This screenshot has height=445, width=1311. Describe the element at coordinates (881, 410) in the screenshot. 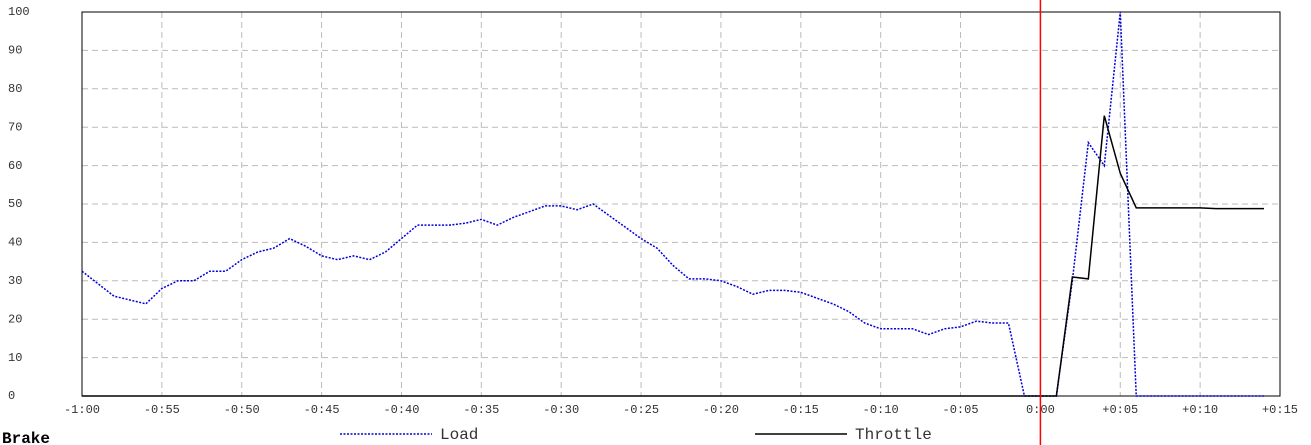

I see `x-tick-label: -0:10` at that location.